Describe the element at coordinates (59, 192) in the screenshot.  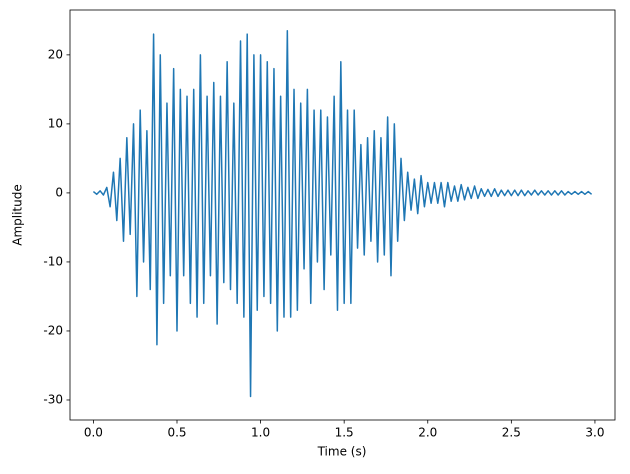
I see `y-tick-label: 0` at that location.